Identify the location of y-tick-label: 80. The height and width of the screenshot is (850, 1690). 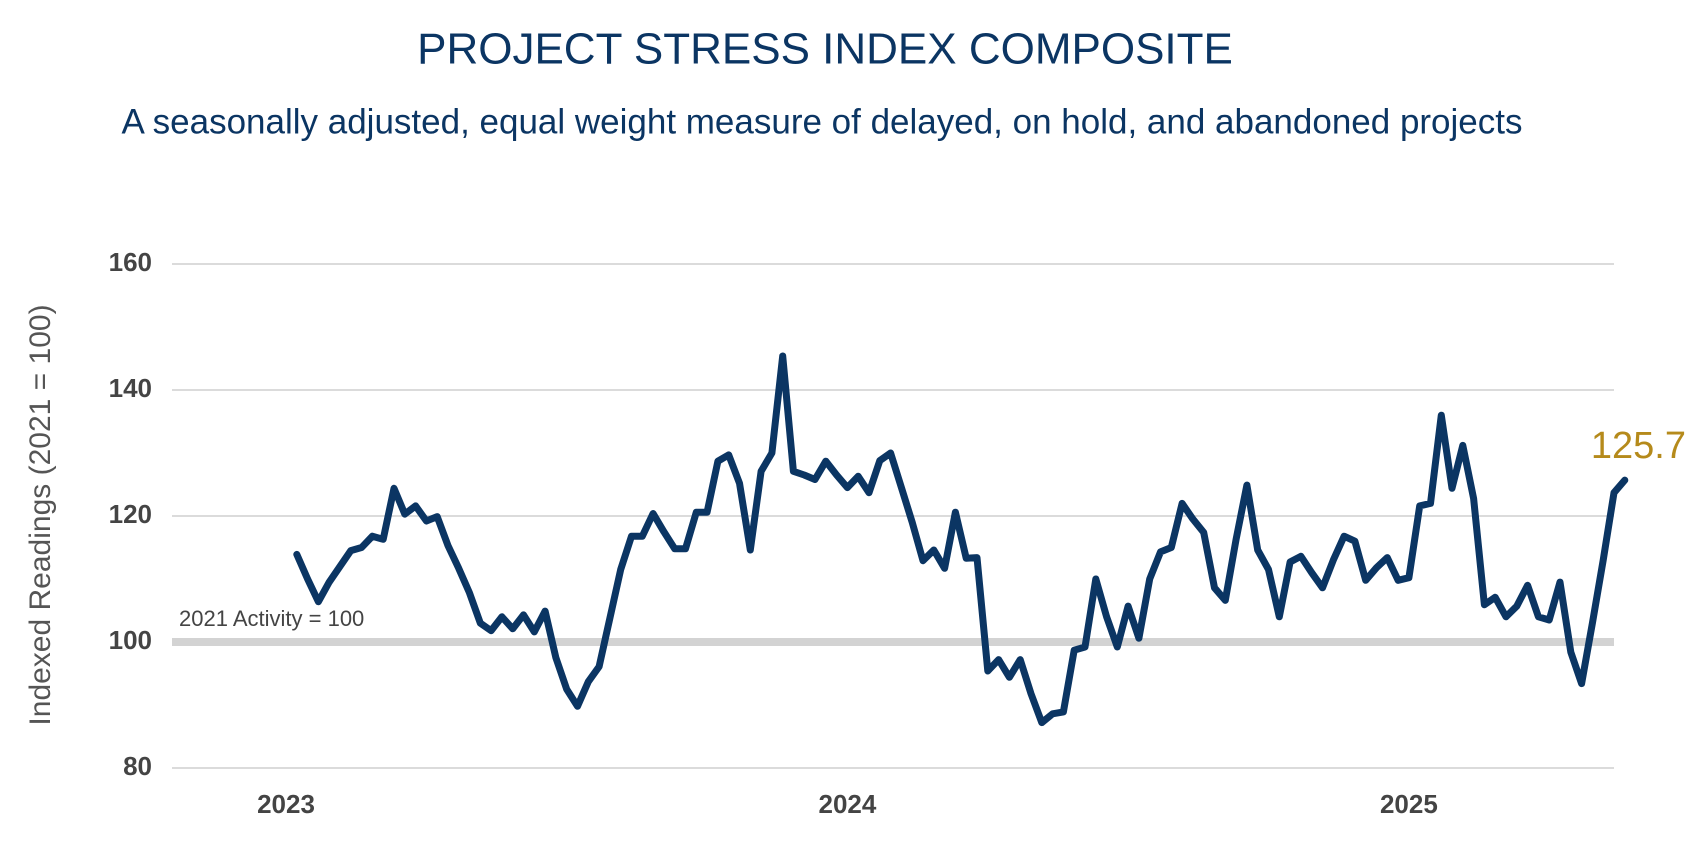
(137, 766).